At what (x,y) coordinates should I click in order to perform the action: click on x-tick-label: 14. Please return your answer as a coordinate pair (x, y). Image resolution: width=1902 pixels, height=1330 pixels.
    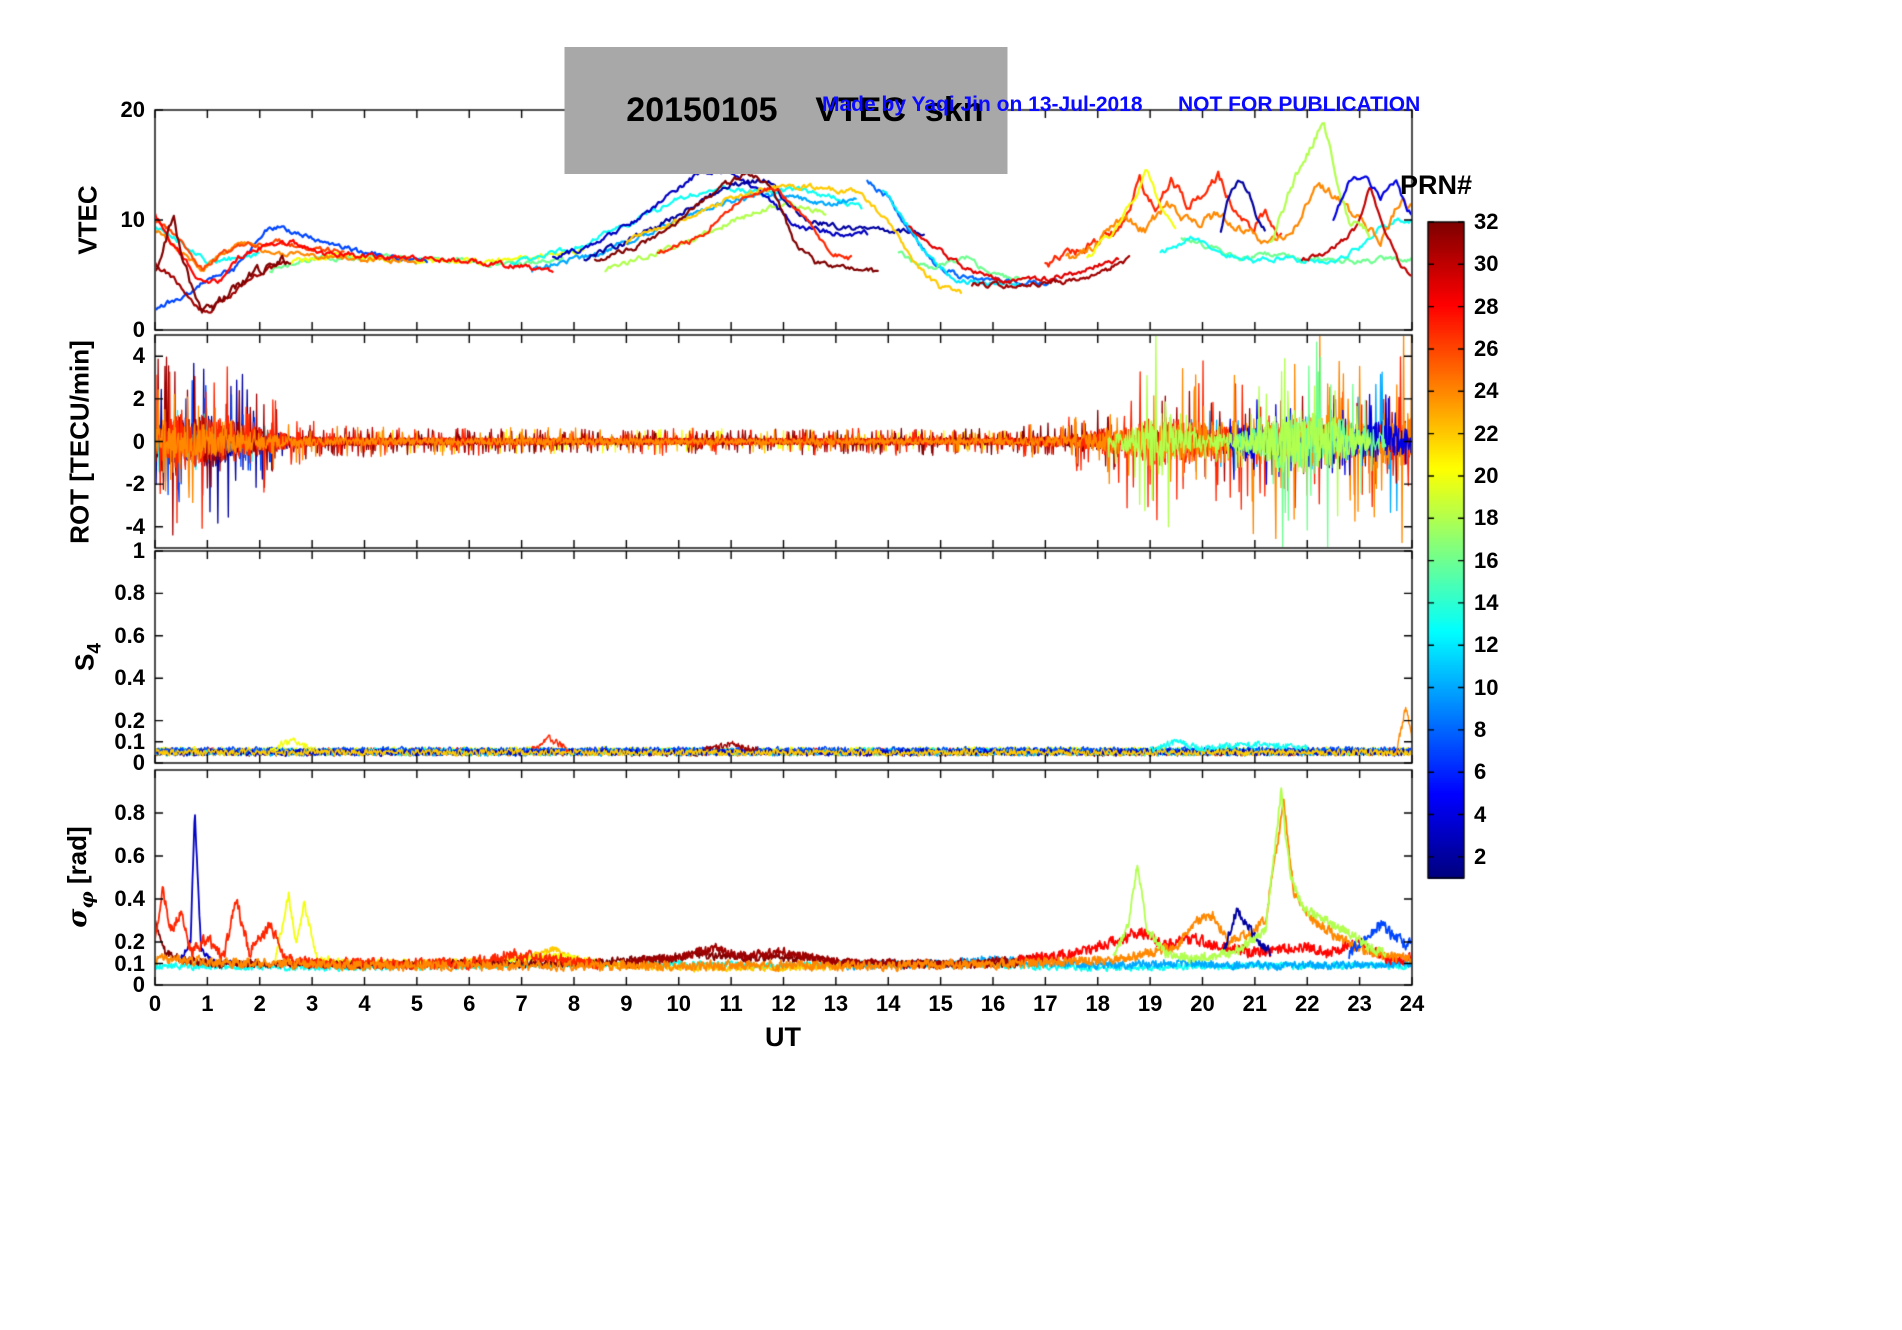
    Looking at the image, I should click on (888, 1003).